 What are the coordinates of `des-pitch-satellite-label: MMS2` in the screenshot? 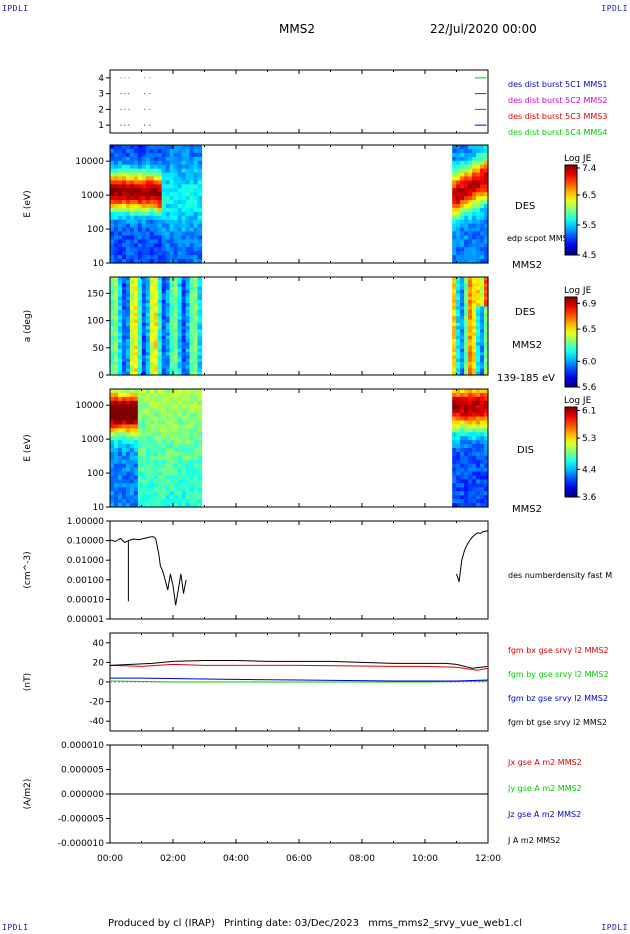 It's located at (527, 345).